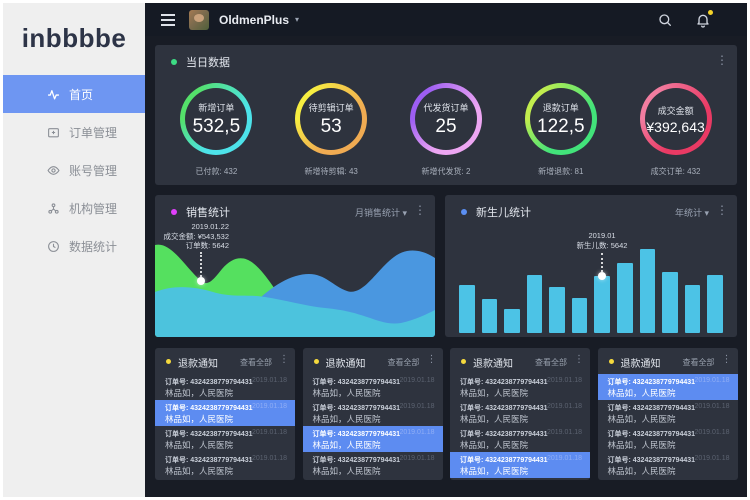  I want to click on bell-icon, so click(704, 18).